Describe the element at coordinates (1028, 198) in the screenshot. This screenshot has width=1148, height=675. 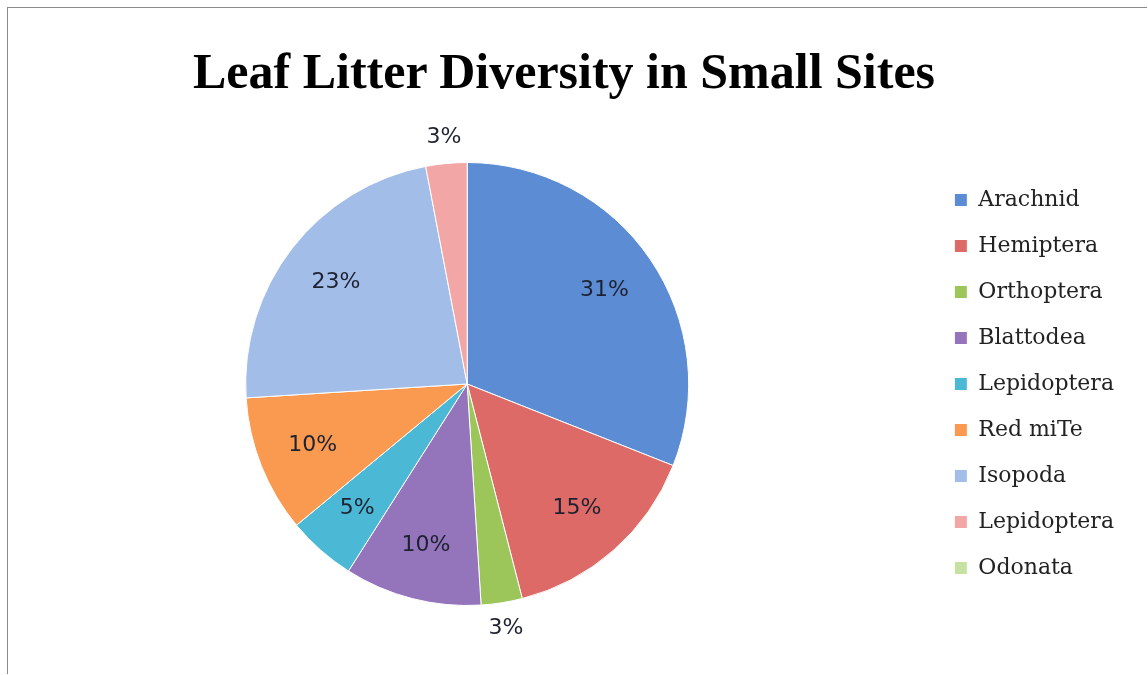
I see `legend-label: Arachnid` at that location.